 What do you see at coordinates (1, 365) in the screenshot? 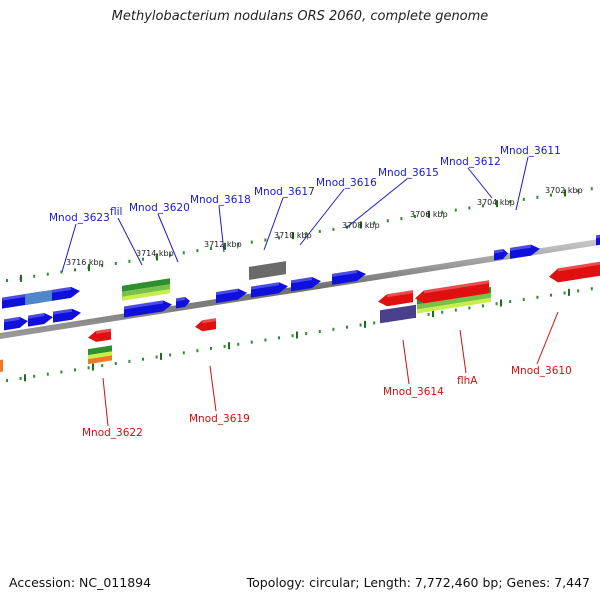
I see `orange-feature` at bounding box center [1, 365].